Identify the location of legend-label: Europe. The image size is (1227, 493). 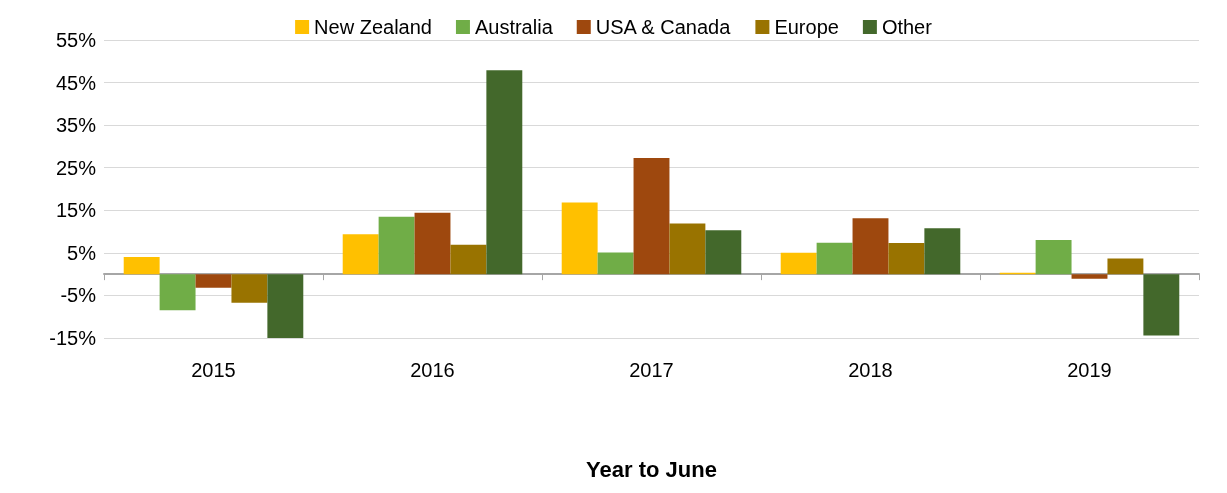
(806, 27).